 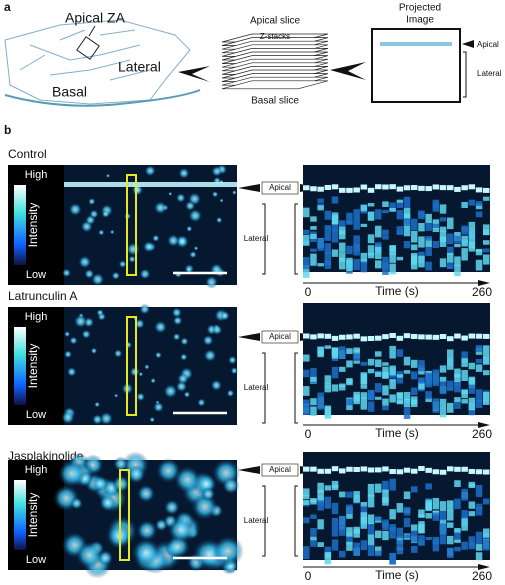 I want to click on stack-label: Apical slice, so click(x=275, y=21).